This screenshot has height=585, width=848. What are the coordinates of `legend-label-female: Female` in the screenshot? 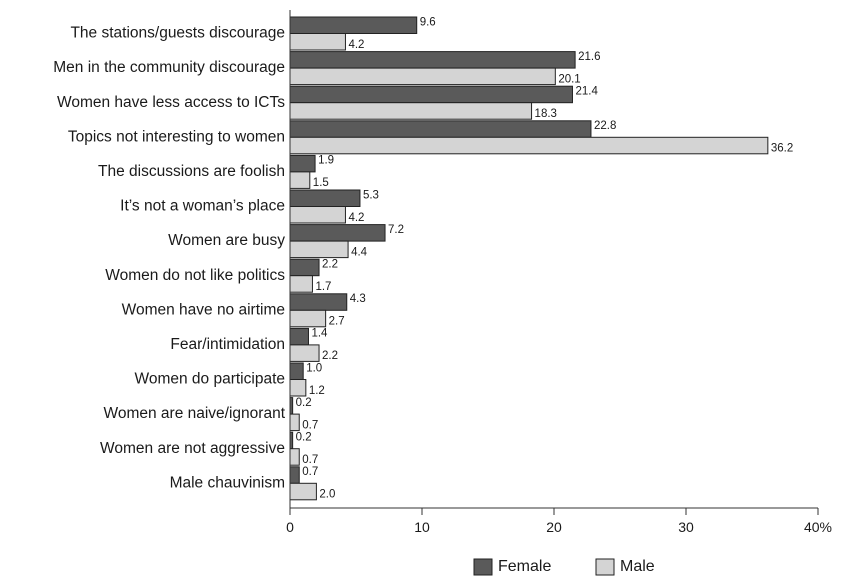 It's located at (524, 566).